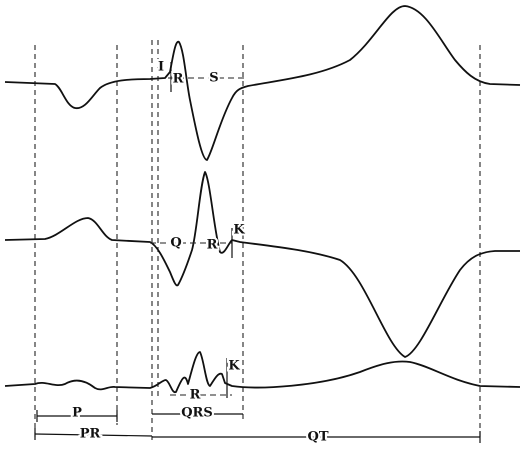  Describe the element at coordinates (161, 67) in the screenshot. I see `trace-label: I` at that location.